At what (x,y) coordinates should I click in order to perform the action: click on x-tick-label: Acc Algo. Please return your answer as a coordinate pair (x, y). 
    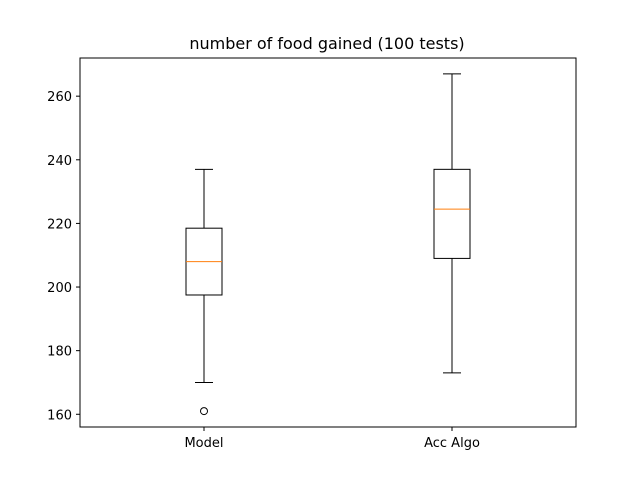
    Looking at the image, I should click on (452, 443).